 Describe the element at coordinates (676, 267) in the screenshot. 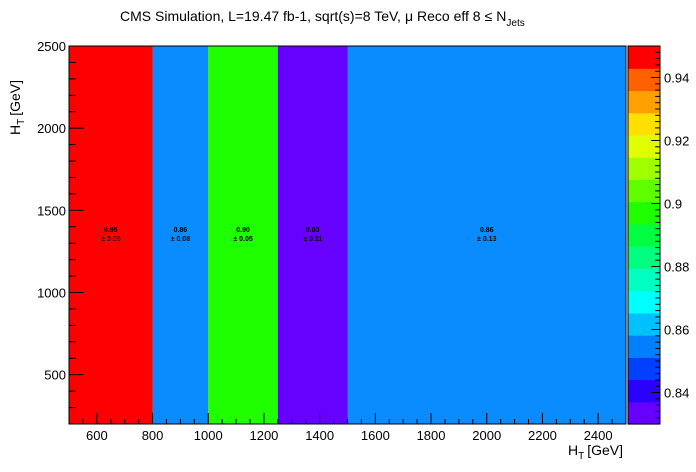

I see `z-tick-label: 0.88` at that location.